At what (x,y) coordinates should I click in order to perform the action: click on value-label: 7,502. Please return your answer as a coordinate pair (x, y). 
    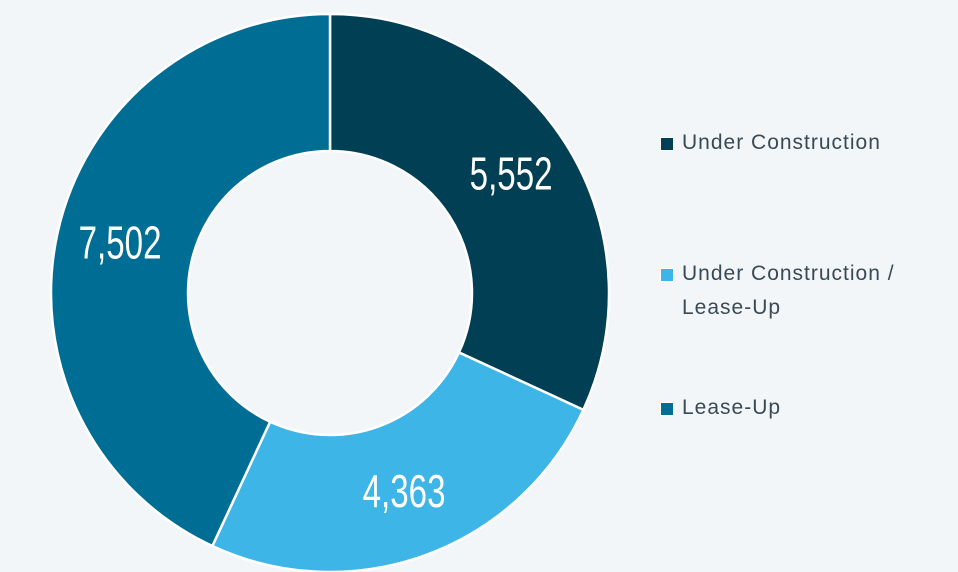
    Looking at the image, I should click on (120, 244).